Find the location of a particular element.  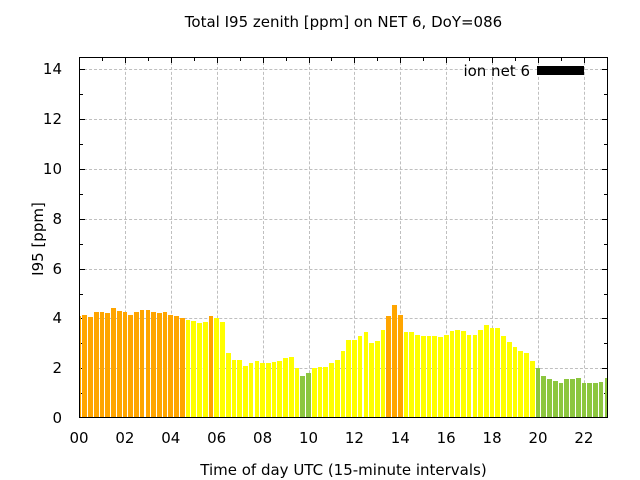

bar-05:45 is located at coordinates (211, 366).